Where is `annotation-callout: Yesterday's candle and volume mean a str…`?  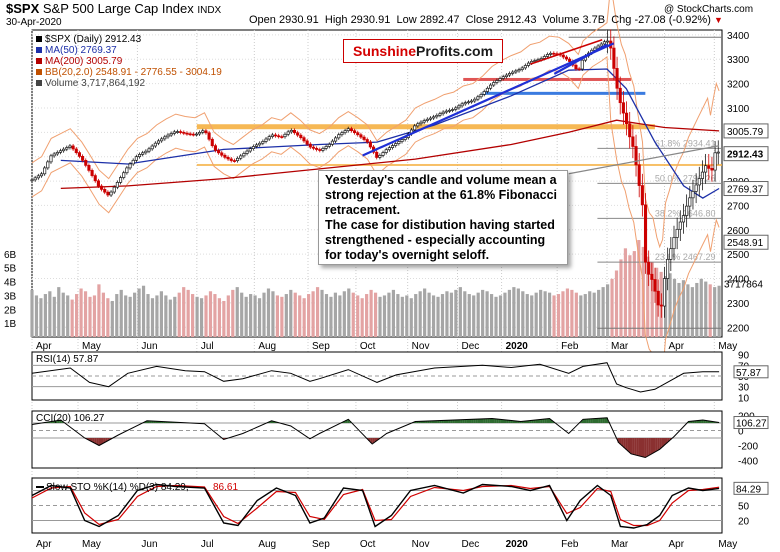 annotation-callout: Yesterday's candle and volume mean a str… is located at coordinates (443, 217).